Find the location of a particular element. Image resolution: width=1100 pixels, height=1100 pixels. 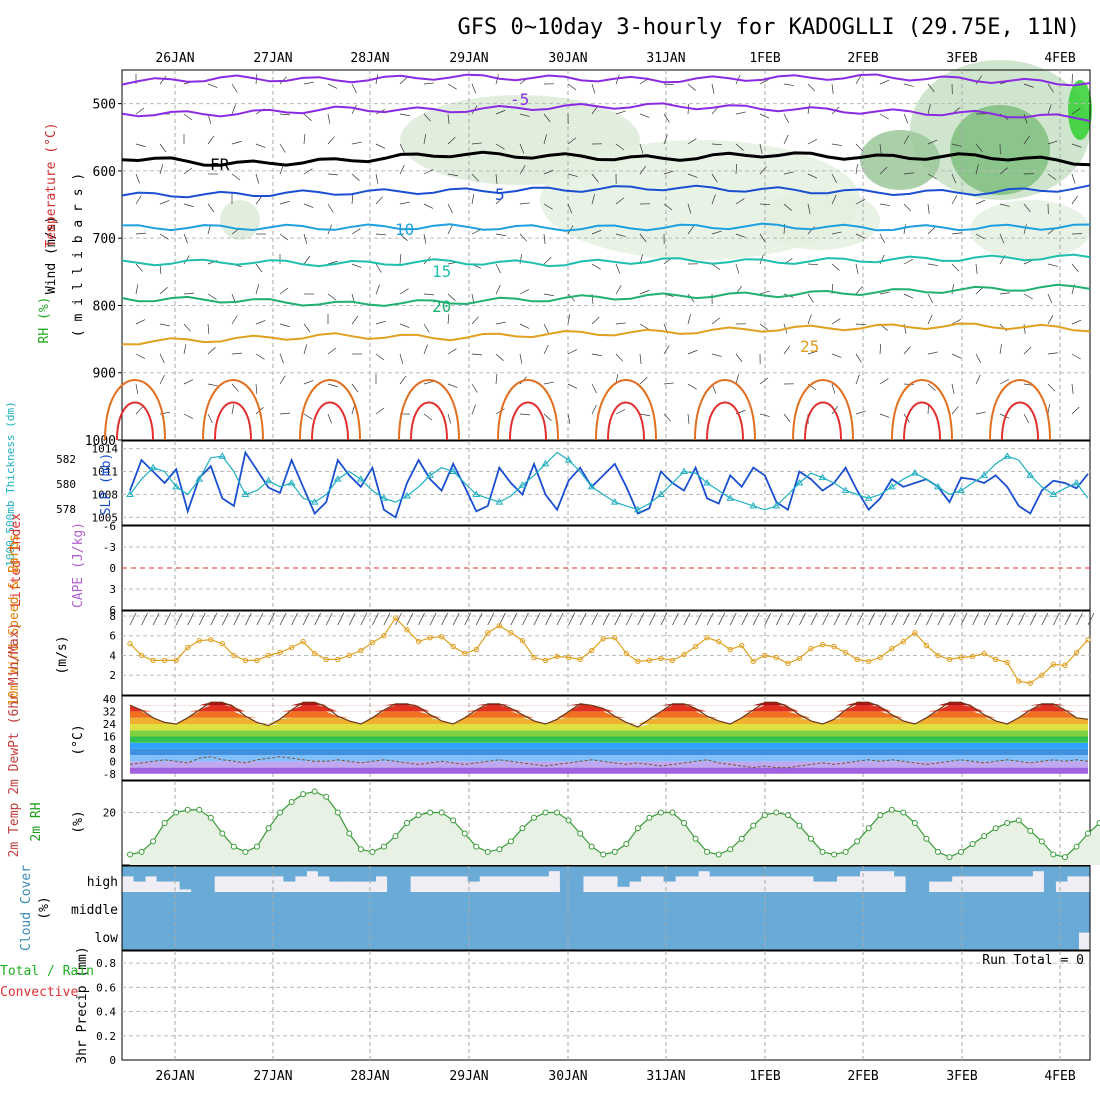

ylabel-thickness: 1000-500mb Thickness (dm) is located at coordinates (10, 484).